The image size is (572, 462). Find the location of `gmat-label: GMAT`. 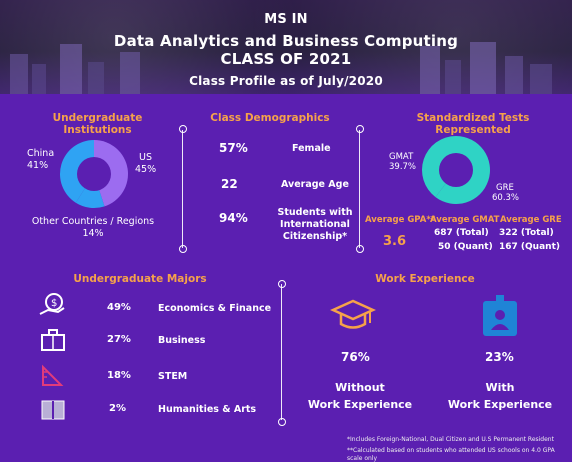

gmat-label: GMAT is located at coordinates (401, 157).